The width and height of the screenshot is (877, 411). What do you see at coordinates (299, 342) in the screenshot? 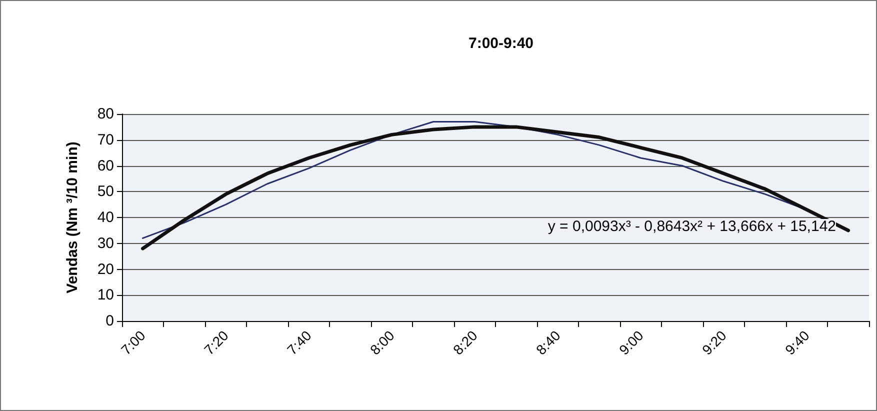
I see `x-tick-label: 7:40` at bounding box center [299, 342].